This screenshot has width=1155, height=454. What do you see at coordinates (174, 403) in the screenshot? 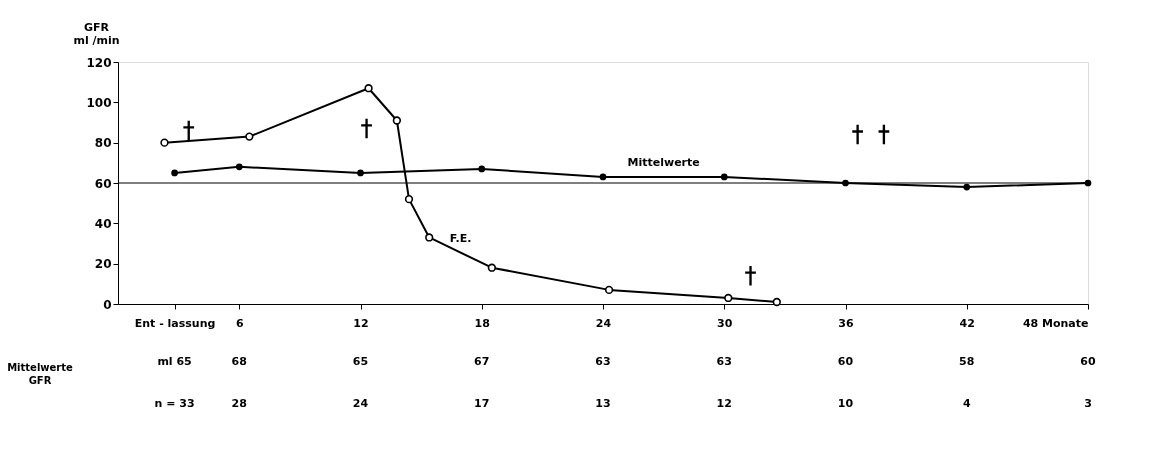
I see `text: n = 33` at bounding box center [174, 403].